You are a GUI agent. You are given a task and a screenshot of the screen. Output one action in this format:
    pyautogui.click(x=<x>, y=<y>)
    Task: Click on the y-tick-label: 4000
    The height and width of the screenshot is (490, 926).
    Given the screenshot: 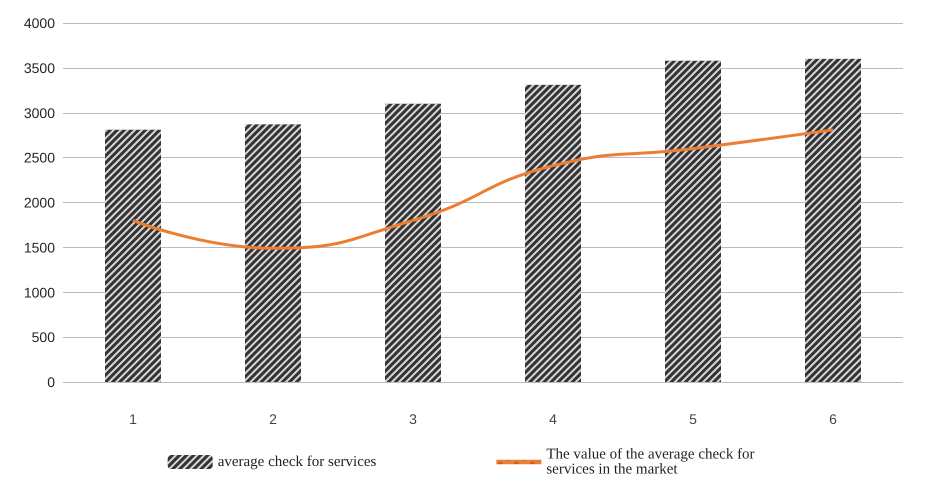 What is the action you would take?
    pyautogui.click(x=40, y=23)
    